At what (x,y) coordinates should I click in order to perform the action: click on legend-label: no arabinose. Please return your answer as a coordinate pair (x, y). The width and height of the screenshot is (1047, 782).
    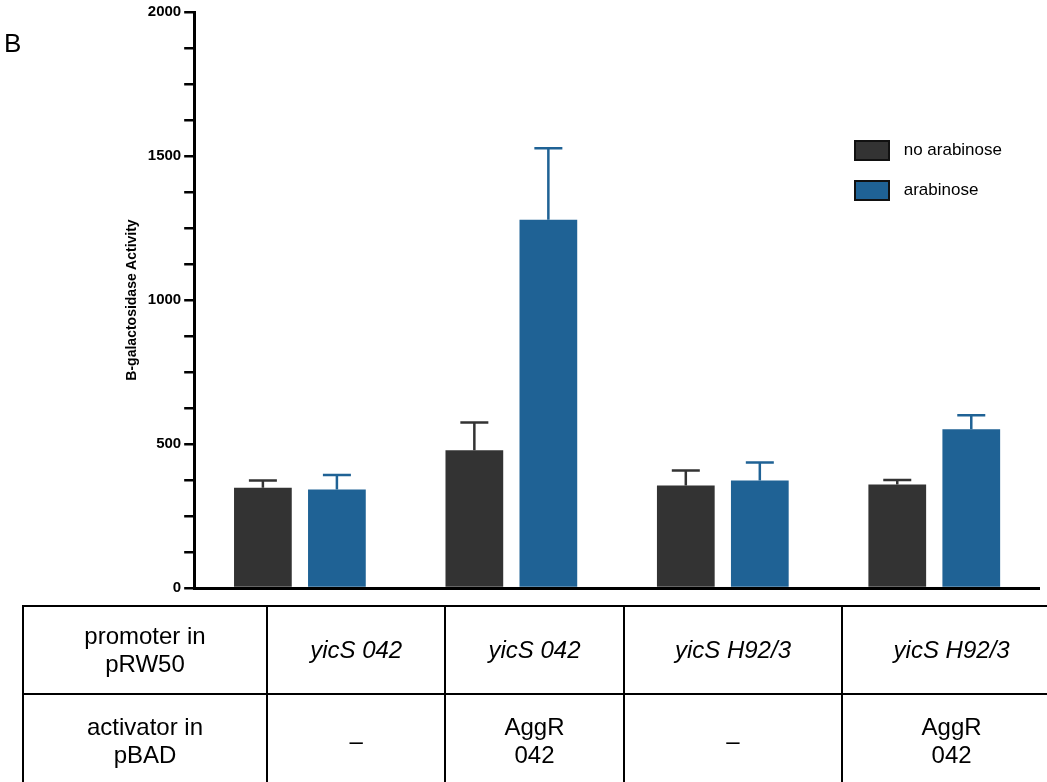
    Looking at the image, I should click on (952, 150).